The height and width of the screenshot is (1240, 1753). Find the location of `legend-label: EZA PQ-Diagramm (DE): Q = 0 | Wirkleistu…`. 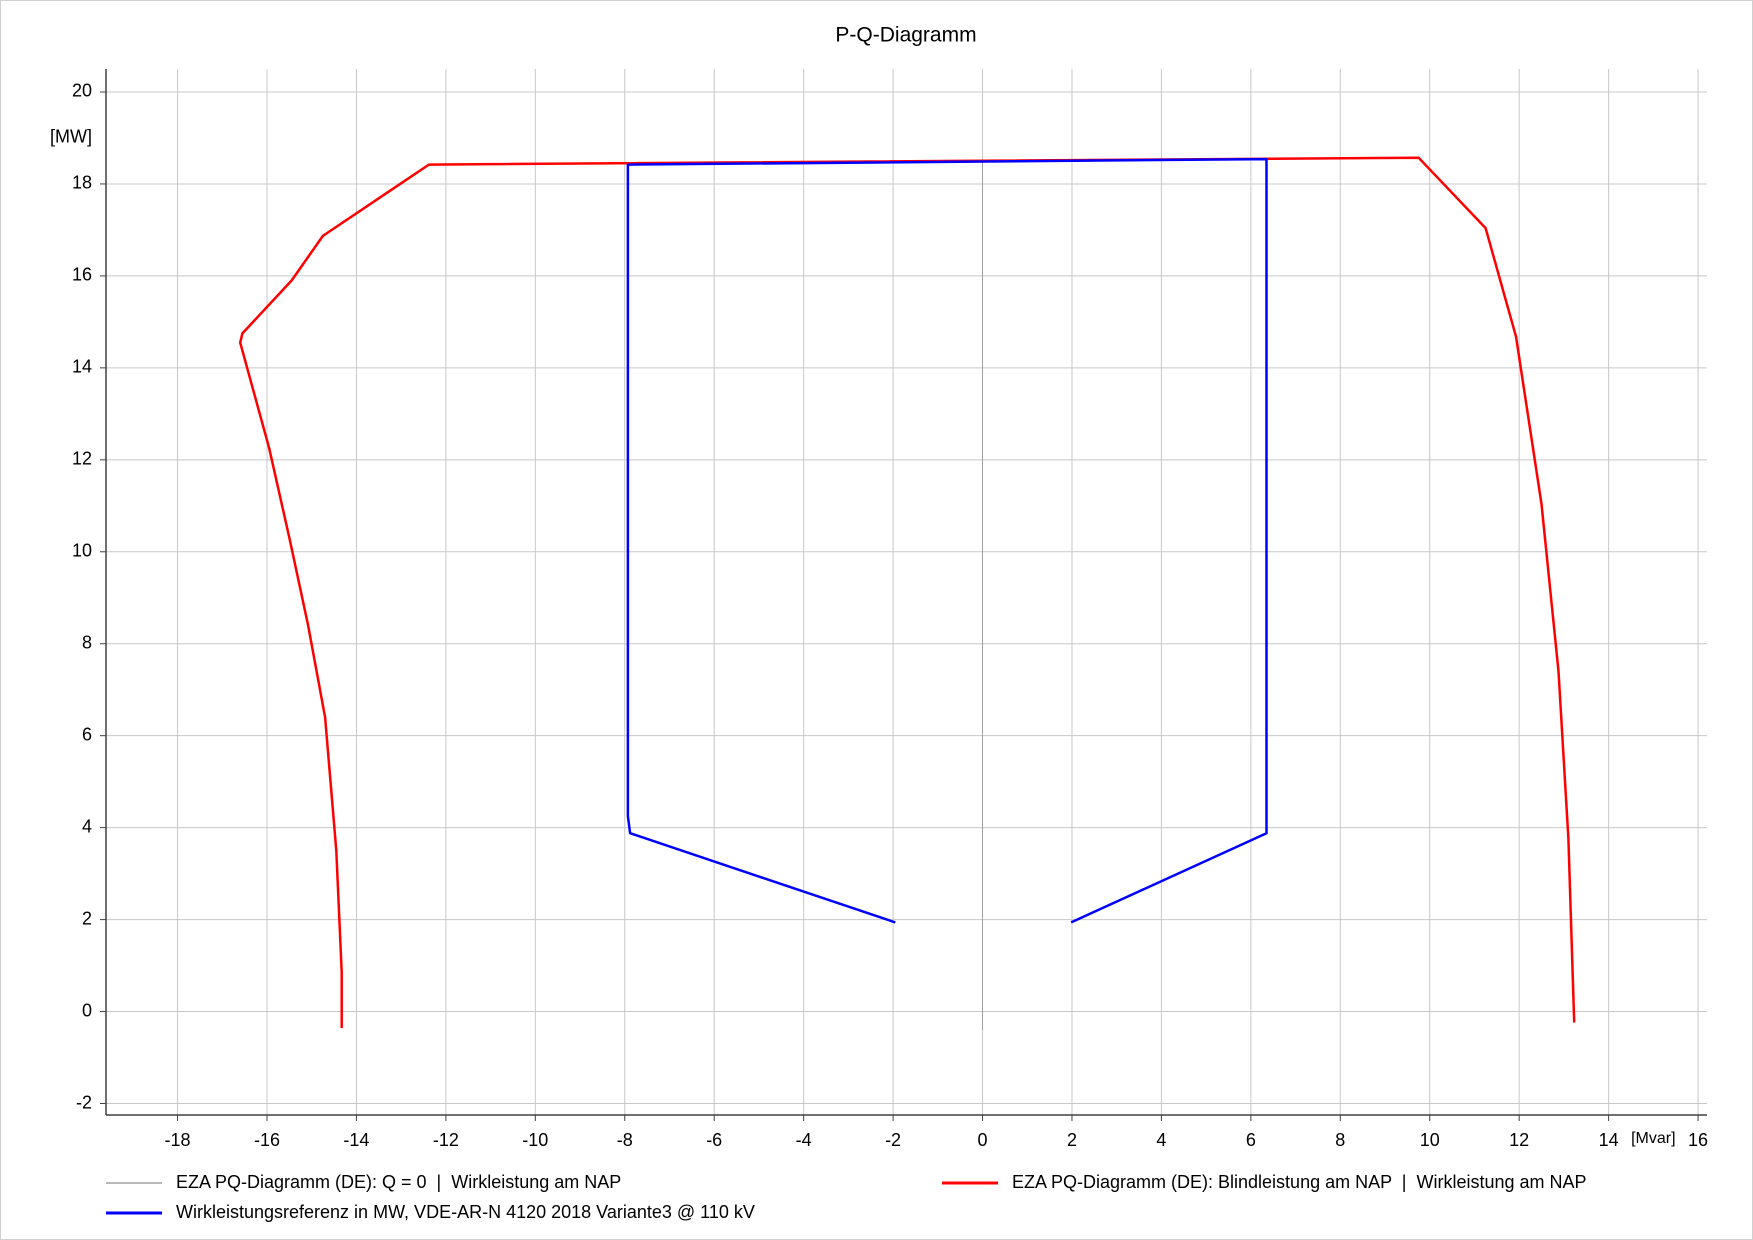

legend-label: EZA PQ-Diagramm (DE): Q = 0 | Wirkleistu… is located at coordinates (398, 1182).